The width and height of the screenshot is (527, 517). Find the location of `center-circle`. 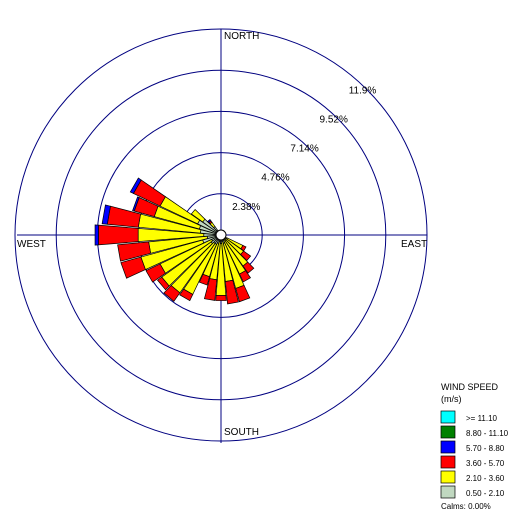

center-circle is located at coordinates (221, 235).